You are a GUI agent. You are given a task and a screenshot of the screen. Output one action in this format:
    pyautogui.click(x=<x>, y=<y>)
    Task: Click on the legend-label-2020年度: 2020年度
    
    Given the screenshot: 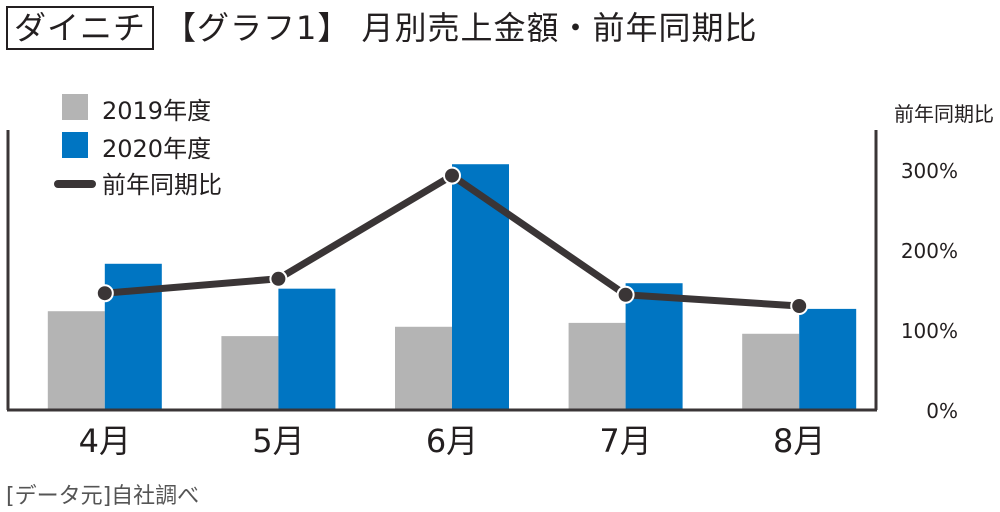 What is the action you would take?
    pyautogui.click(x=156, y=149)
    